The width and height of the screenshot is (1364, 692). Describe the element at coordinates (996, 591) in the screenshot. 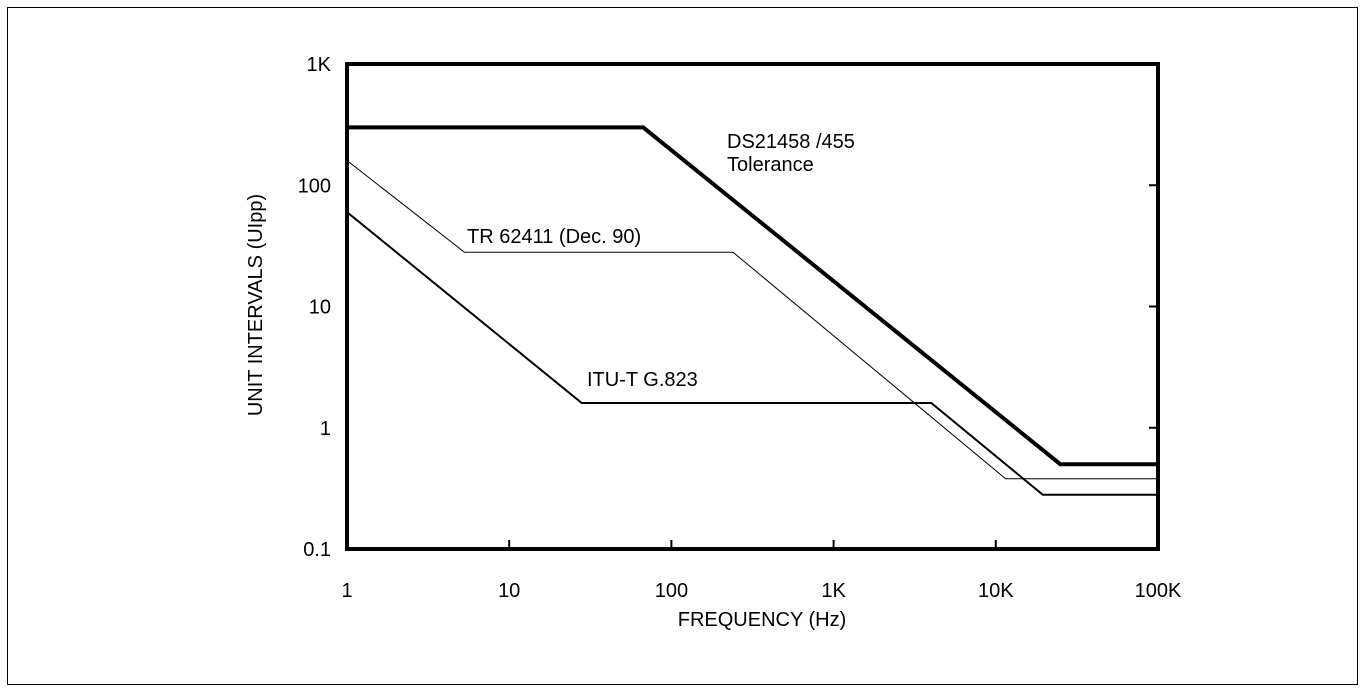

I see `x-tick-label: 10K` at that location.